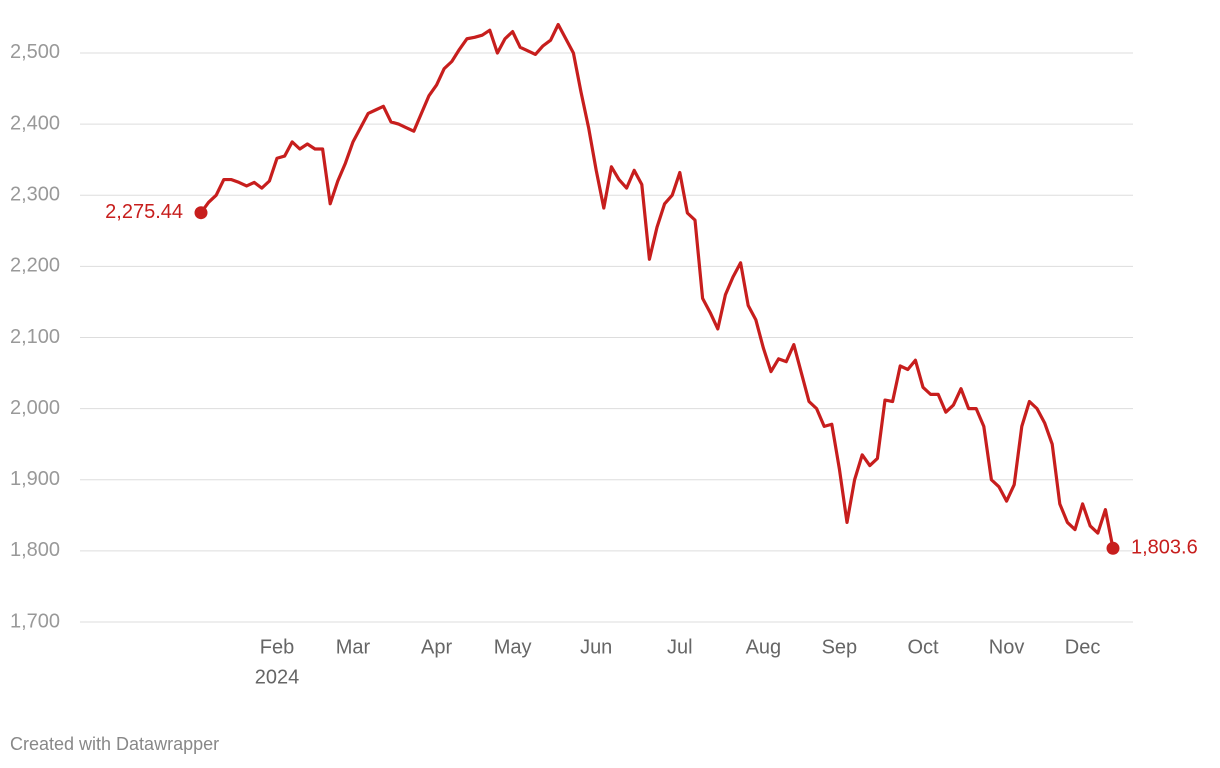 The width and height of the screenshot is (1220, 768). I want to click on y-tick-label: 2,100, so click(35, 337).